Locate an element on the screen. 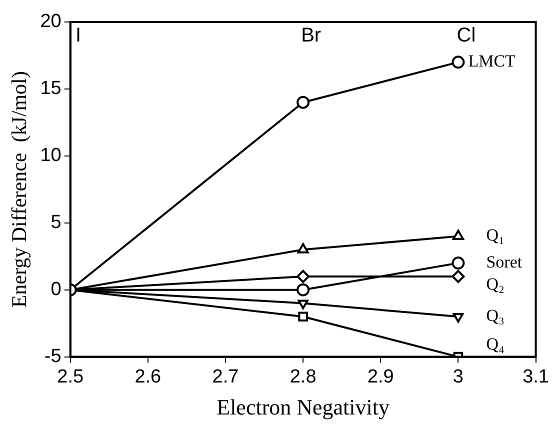  y-axis-title: Energy Difference (kJ/mol) is located at coordinates (19, 189).